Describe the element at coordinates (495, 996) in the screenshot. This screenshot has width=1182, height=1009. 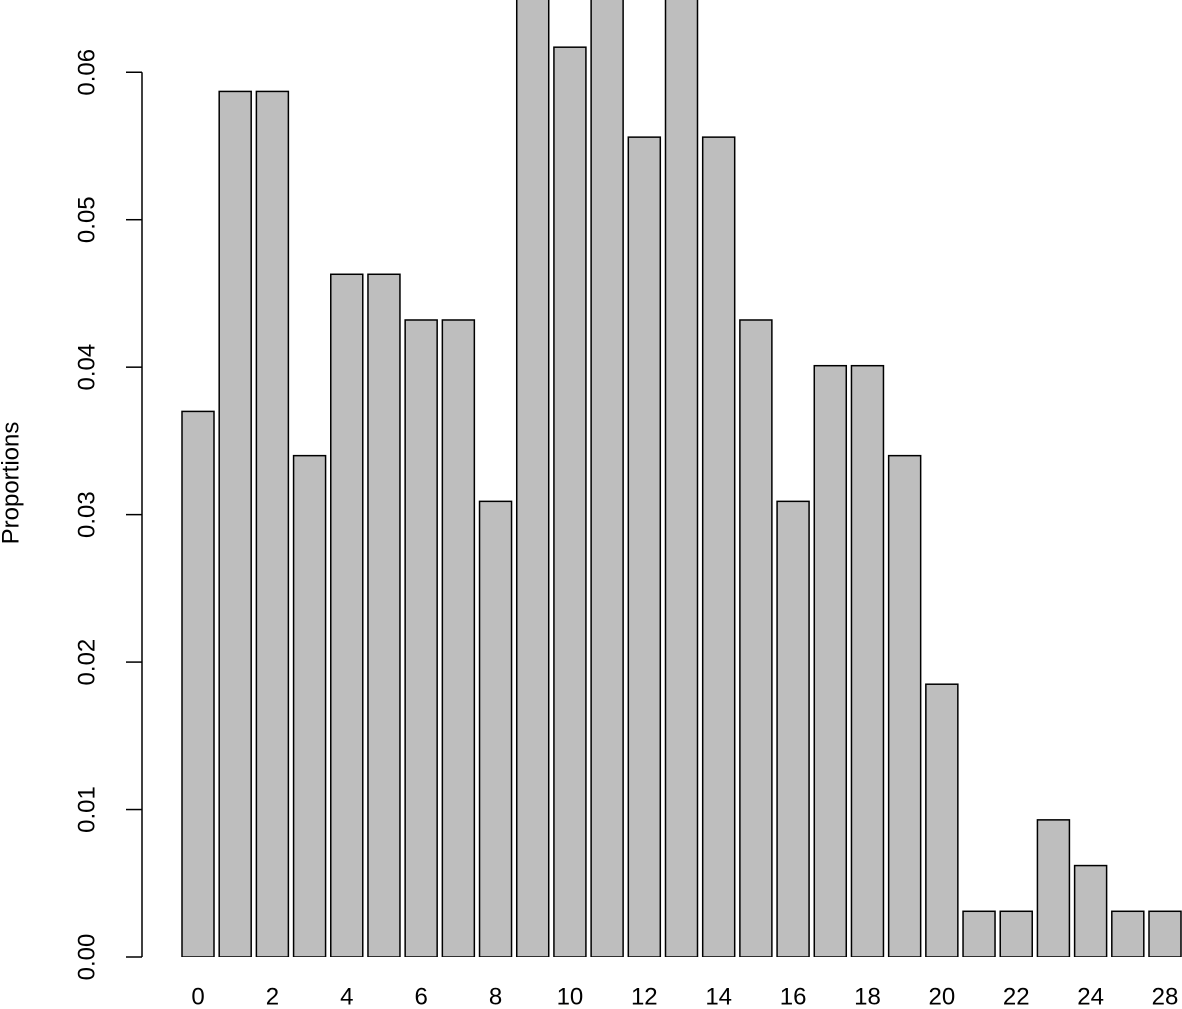
I see `x-tick-label: 8` at that location.